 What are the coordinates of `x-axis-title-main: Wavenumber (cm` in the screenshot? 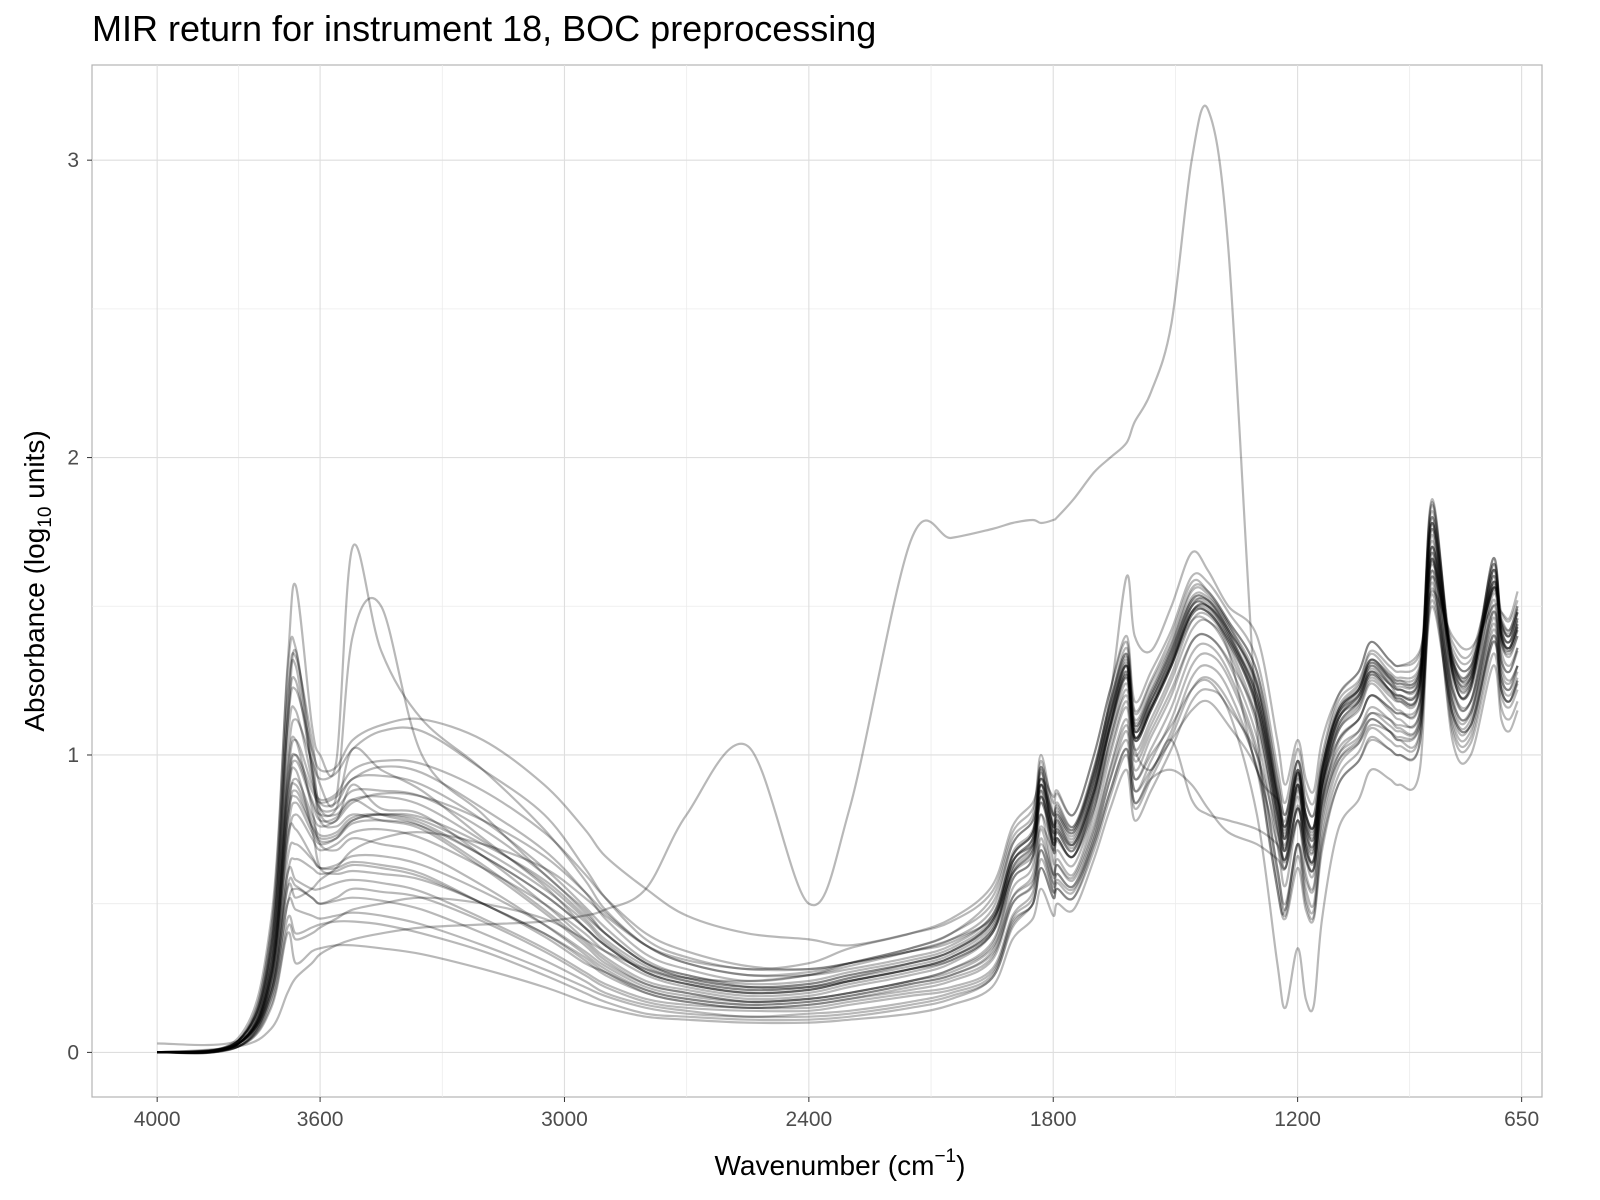 It's located at (825, 1165).